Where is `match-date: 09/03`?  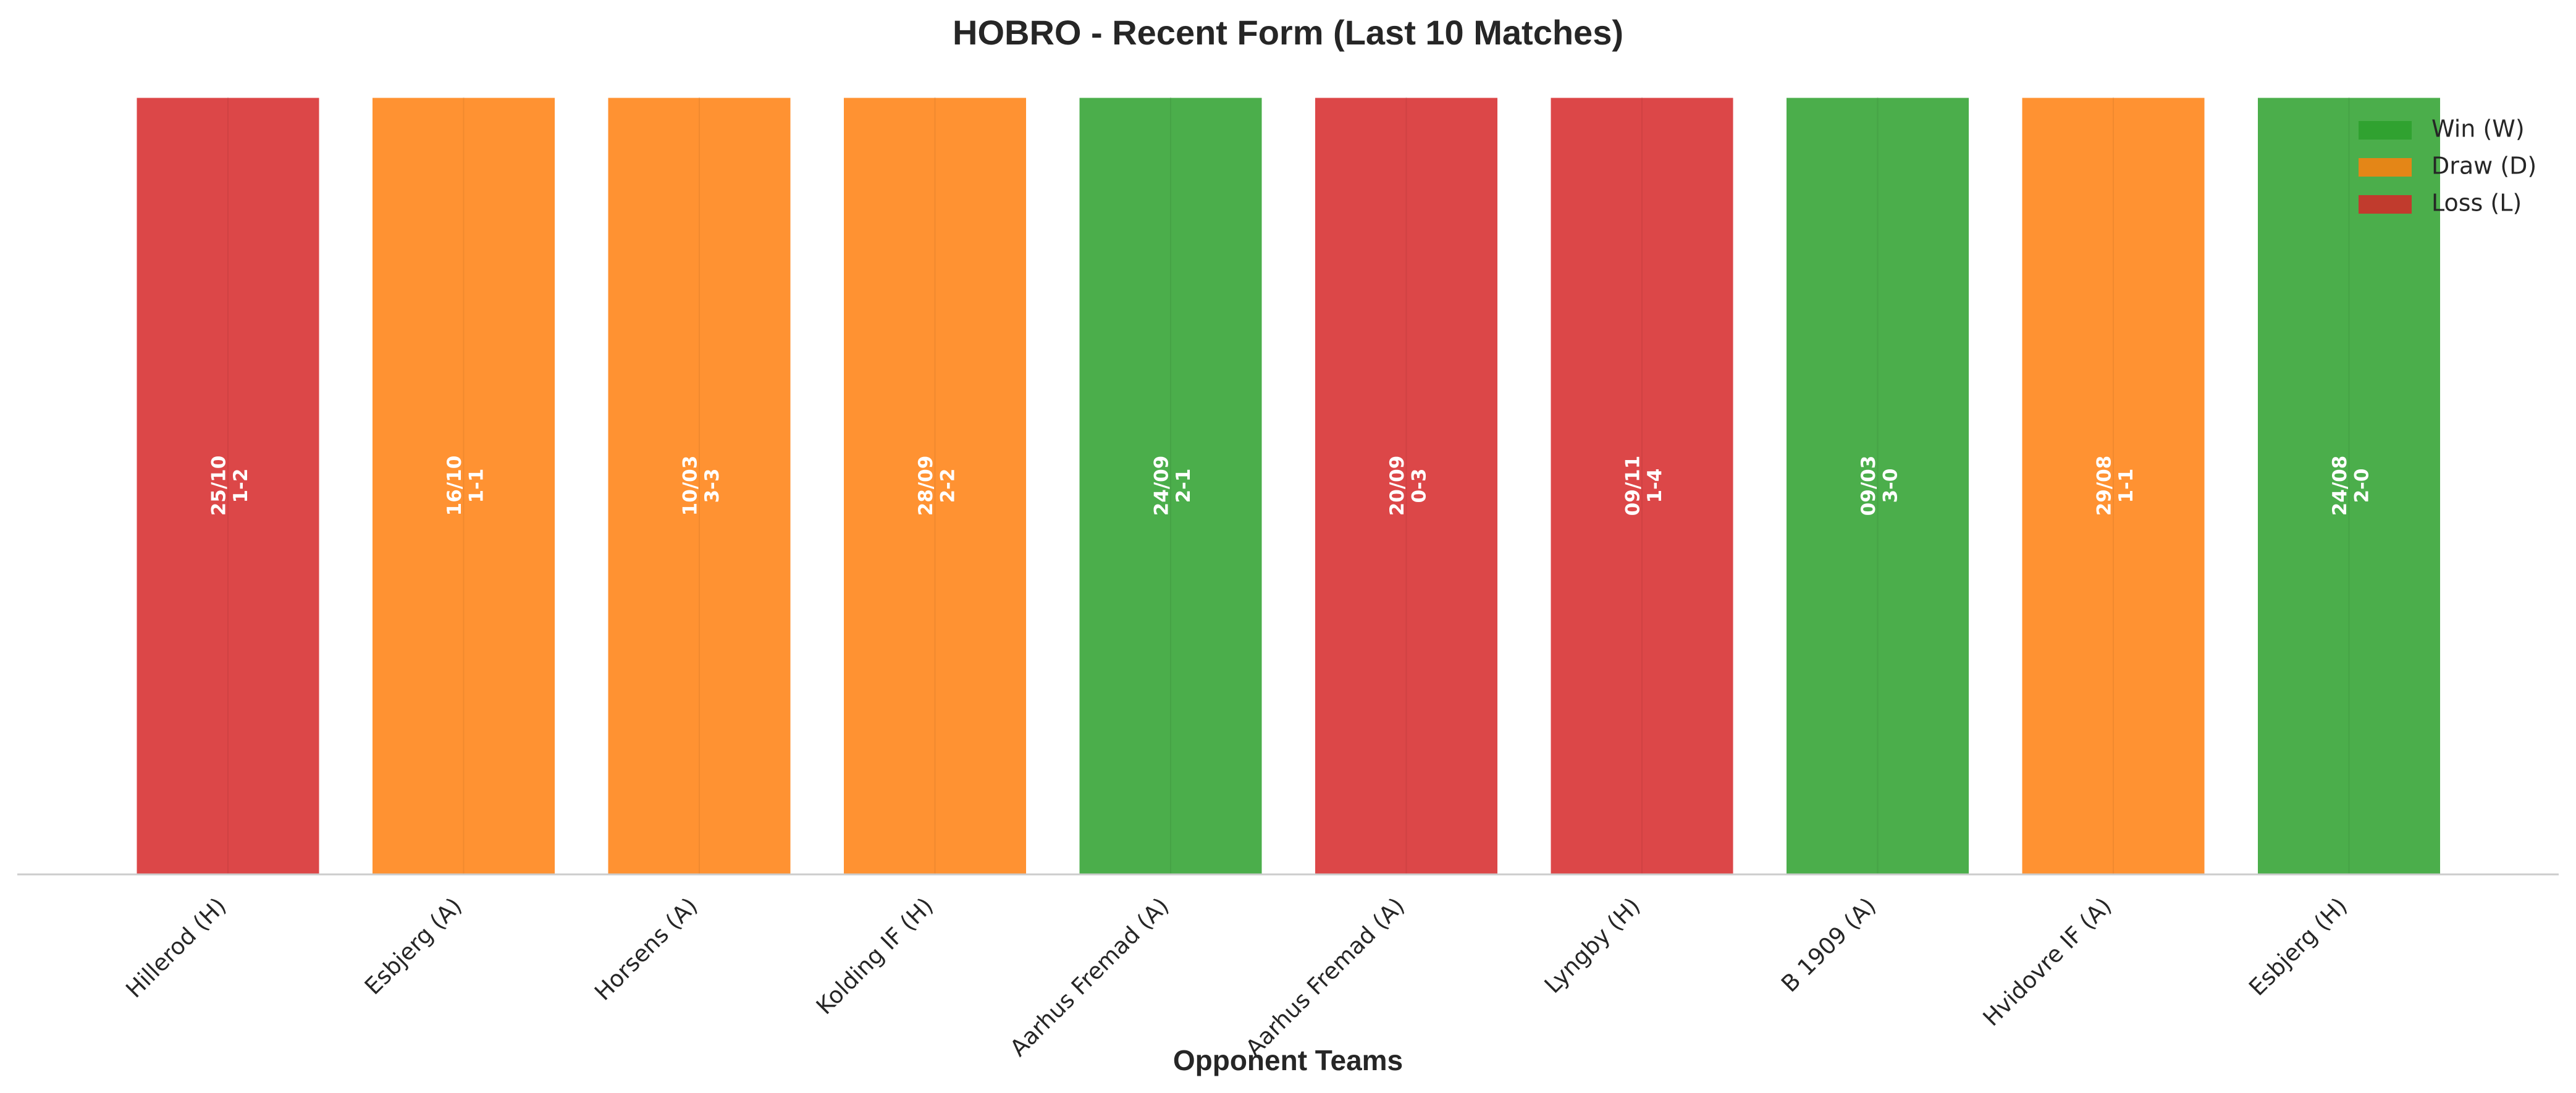
match-date: 09/03 is located at coordinates (1869, 486).